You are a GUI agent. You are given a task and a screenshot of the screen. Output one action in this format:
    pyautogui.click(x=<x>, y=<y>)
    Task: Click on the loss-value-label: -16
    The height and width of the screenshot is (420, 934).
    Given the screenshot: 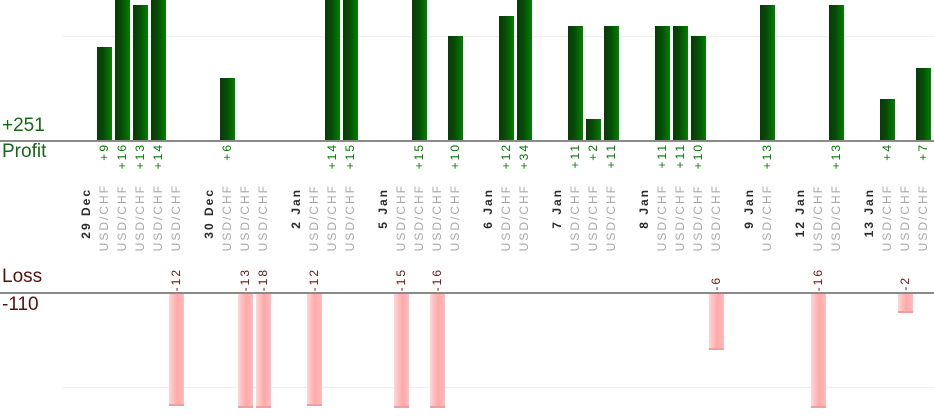 What is the action you would take?
    pyautogui.click(x=818, y=279)
    